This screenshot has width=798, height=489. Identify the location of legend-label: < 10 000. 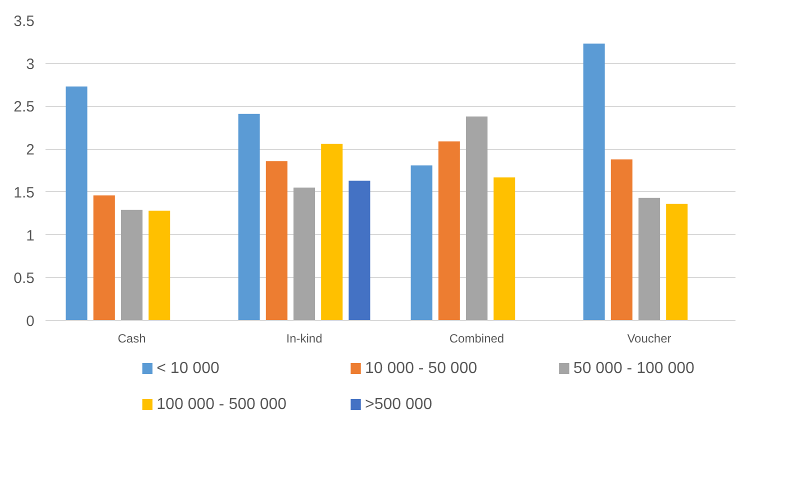
(188, 368).